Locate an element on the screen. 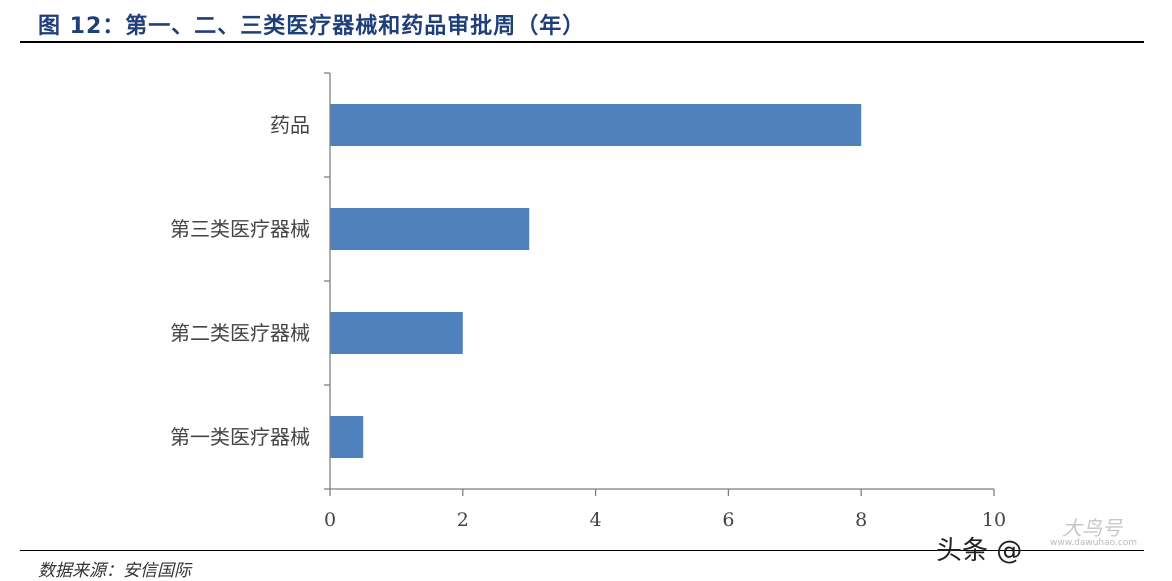  x-tick-label-0: 0 is located at coordinates (330, 520).